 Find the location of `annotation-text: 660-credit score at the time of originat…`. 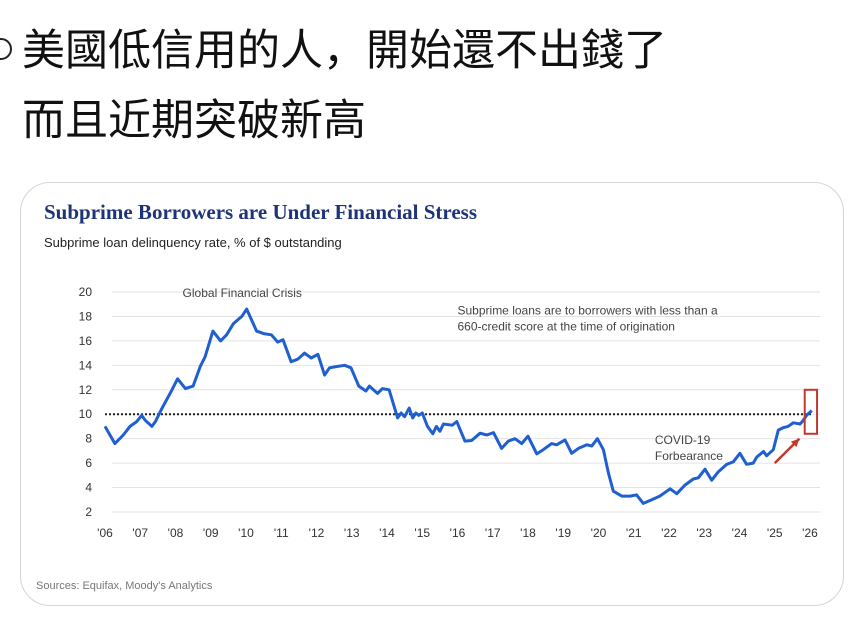

annotation-text: 660-credit score at the time of originat… is located at coordinates (566, 326).